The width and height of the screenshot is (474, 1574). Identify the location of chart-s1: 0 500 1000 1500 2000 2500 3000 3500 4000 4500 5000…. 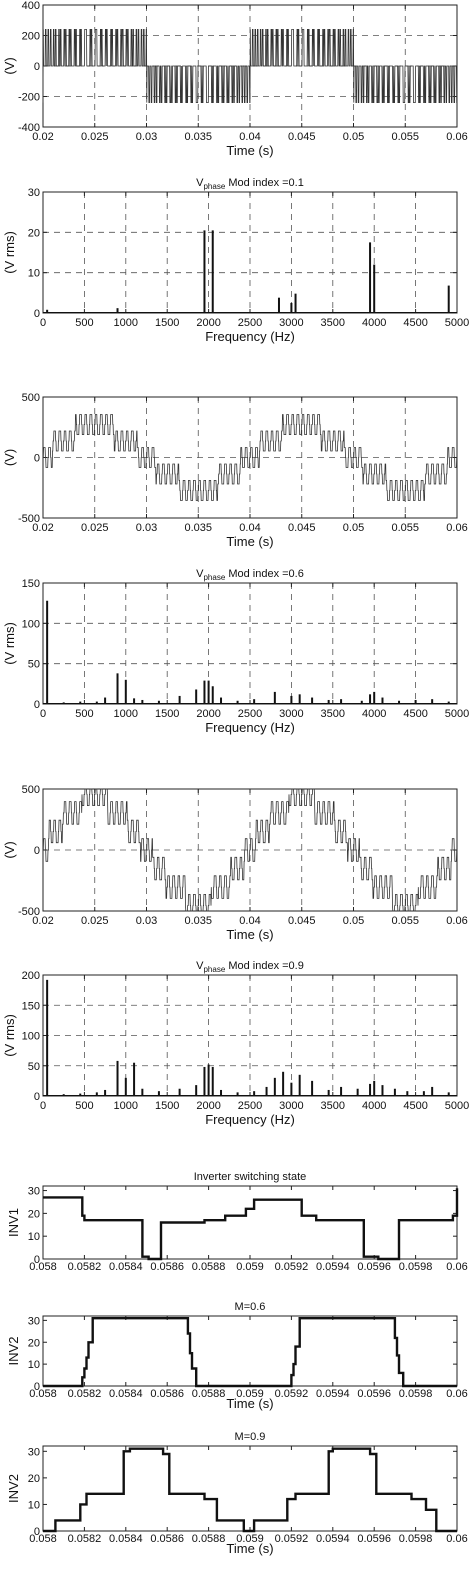
(235, 260).